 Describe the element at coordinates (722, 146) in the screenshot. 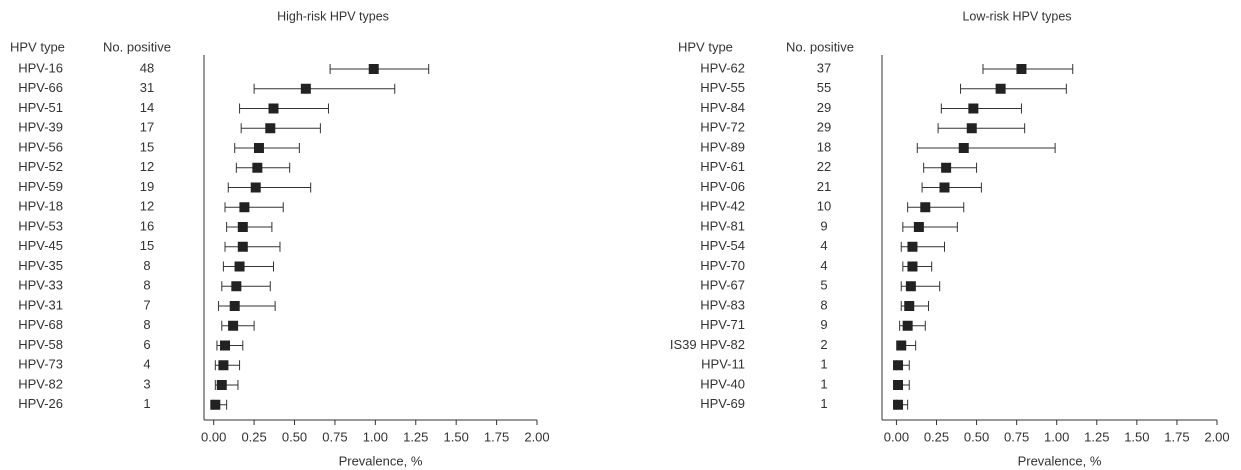

I see `row-label: HPV-89` at that location.